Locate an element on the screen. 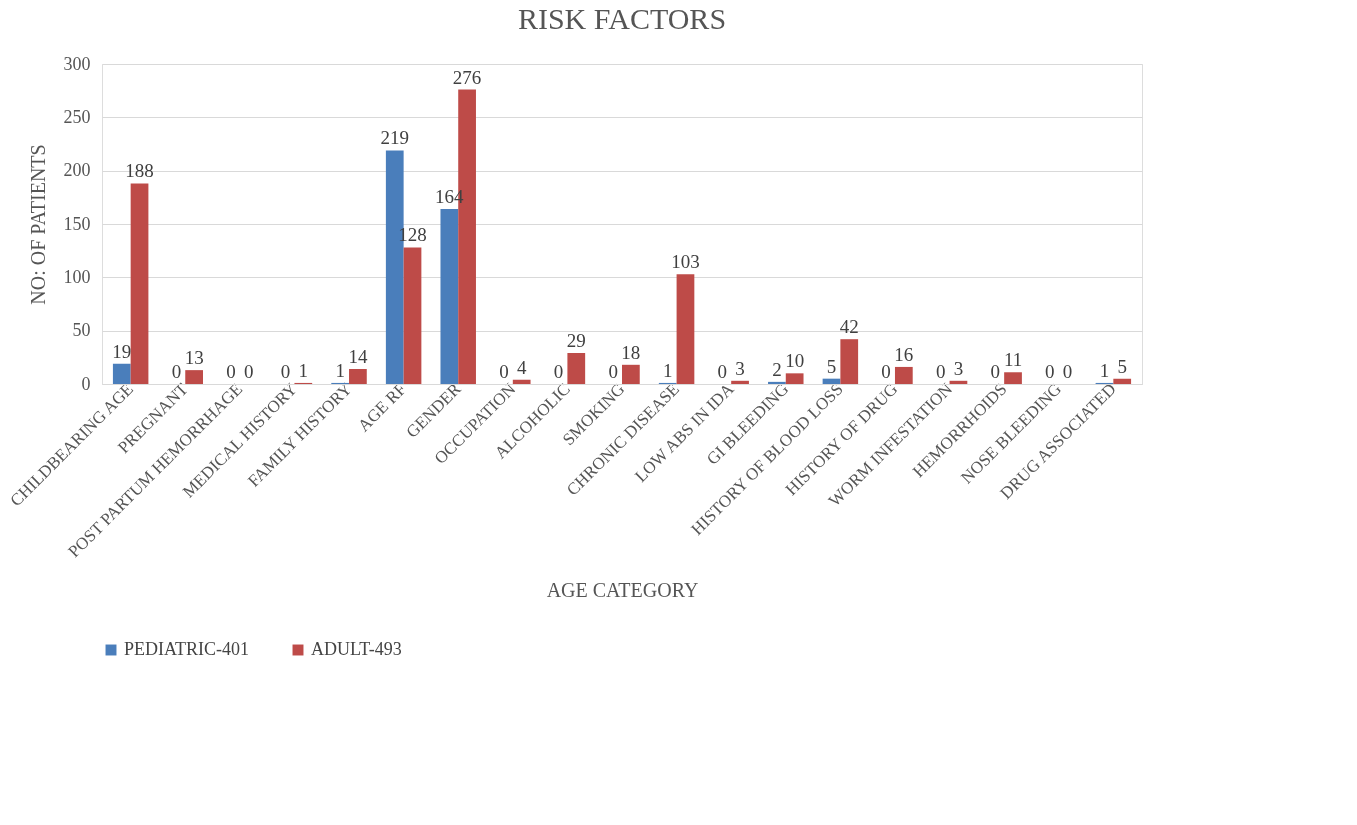 This screenshot has height=825, width=1357. y-tick-label: 200 is located at coordinates (77, 170).